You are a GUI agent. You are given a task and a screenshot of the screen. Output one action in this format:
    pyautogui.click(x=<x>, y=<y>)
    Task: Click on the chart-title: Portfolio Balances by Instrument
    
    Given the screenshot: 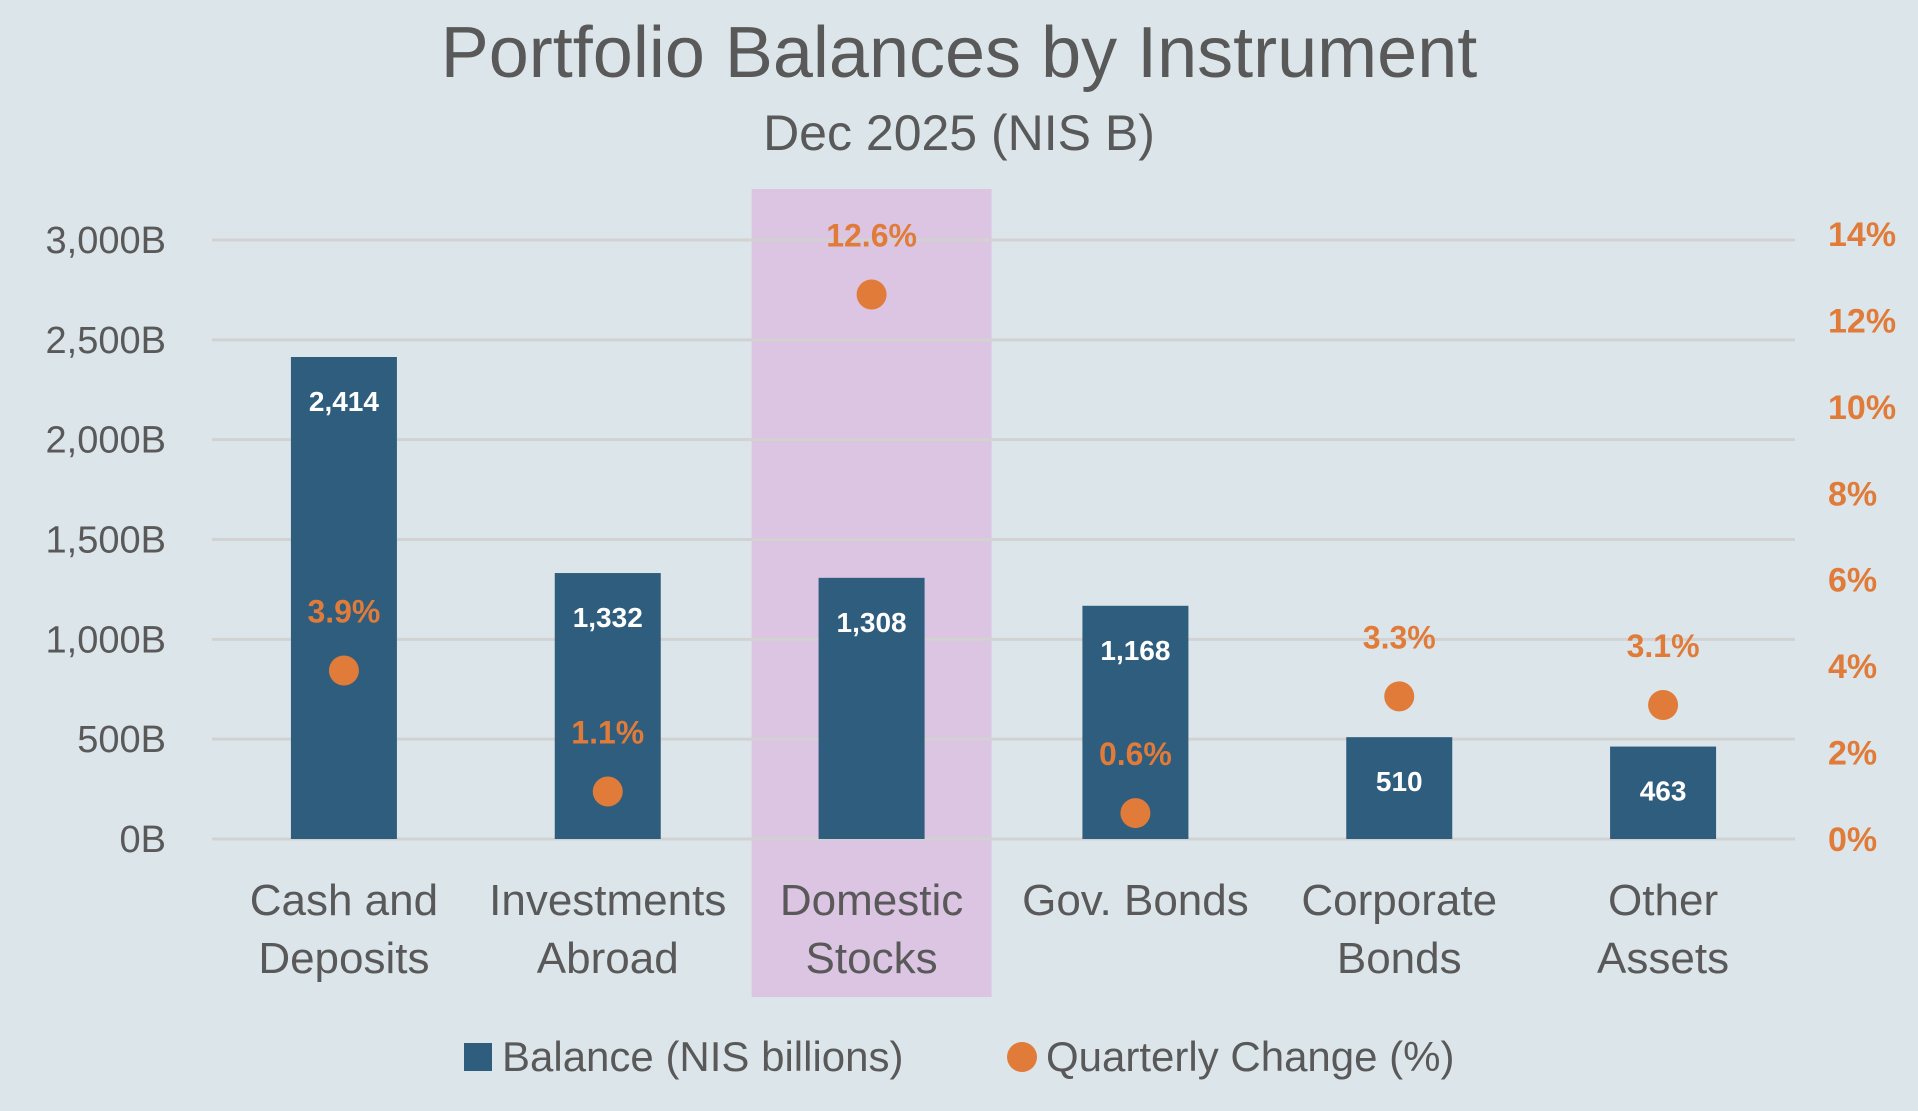 What is the action you would take?
    pyautogui.click(x=959, y=53)
    